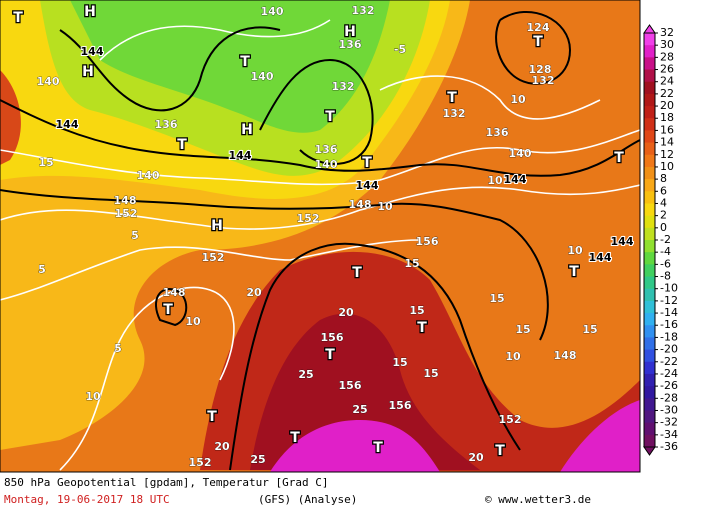  I want to click on colorbar-label: 16, so click(667, 129).